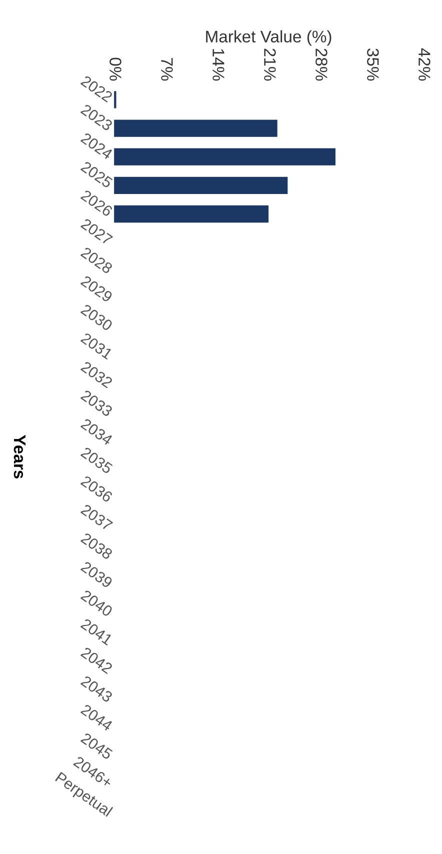  I want to click on y-tick-label: 2044, so click(97, 718).